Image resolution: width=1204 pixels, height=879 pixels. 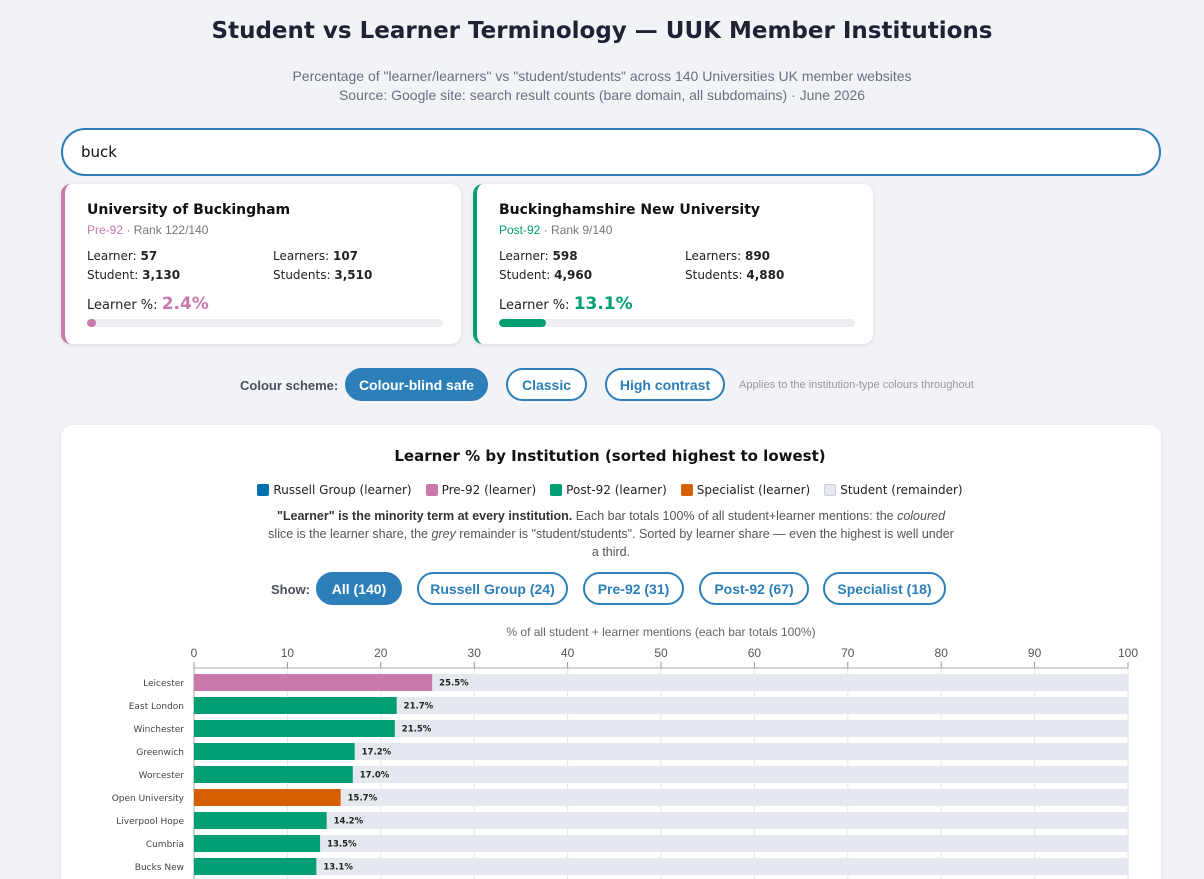 I want to click on legend-specialist: Specialist (learner), so click(x=745, y=490).